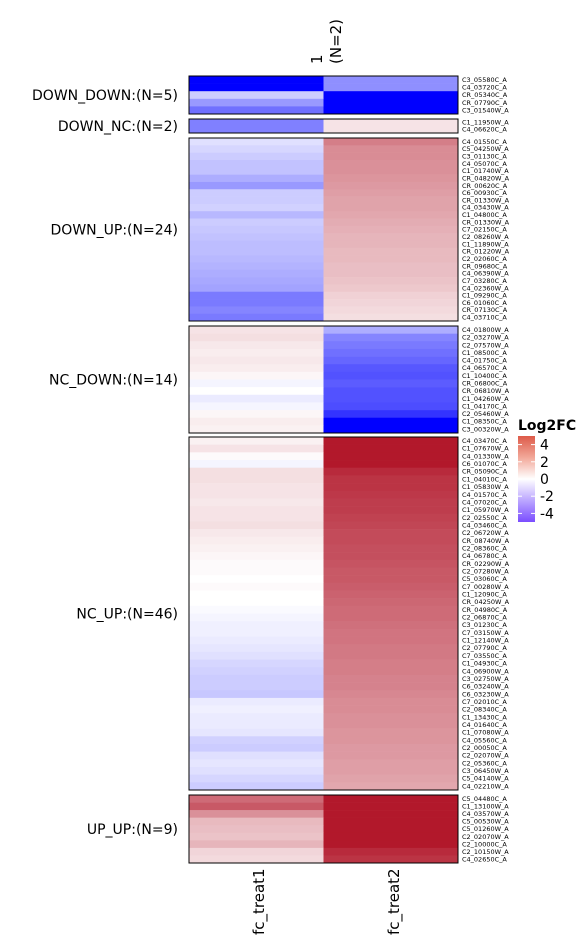  Describe the element at coordinates (485, 687) in the screenshot. I see `row-label: C6_03240W_A` at that location.